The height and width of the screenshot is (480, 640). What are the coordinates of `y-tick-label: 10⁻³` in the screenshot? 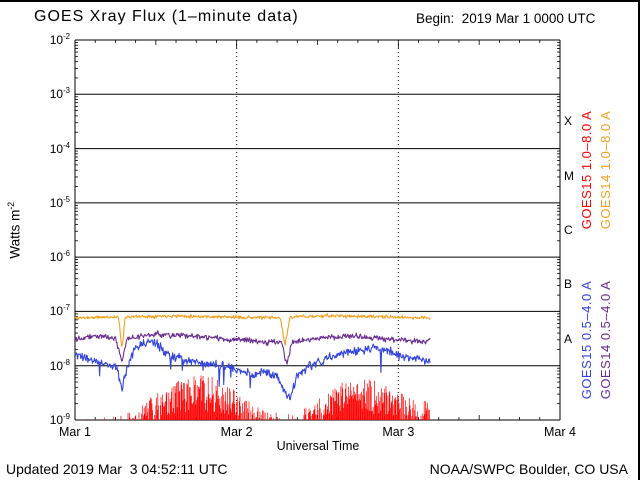 It's located at (59, 94).